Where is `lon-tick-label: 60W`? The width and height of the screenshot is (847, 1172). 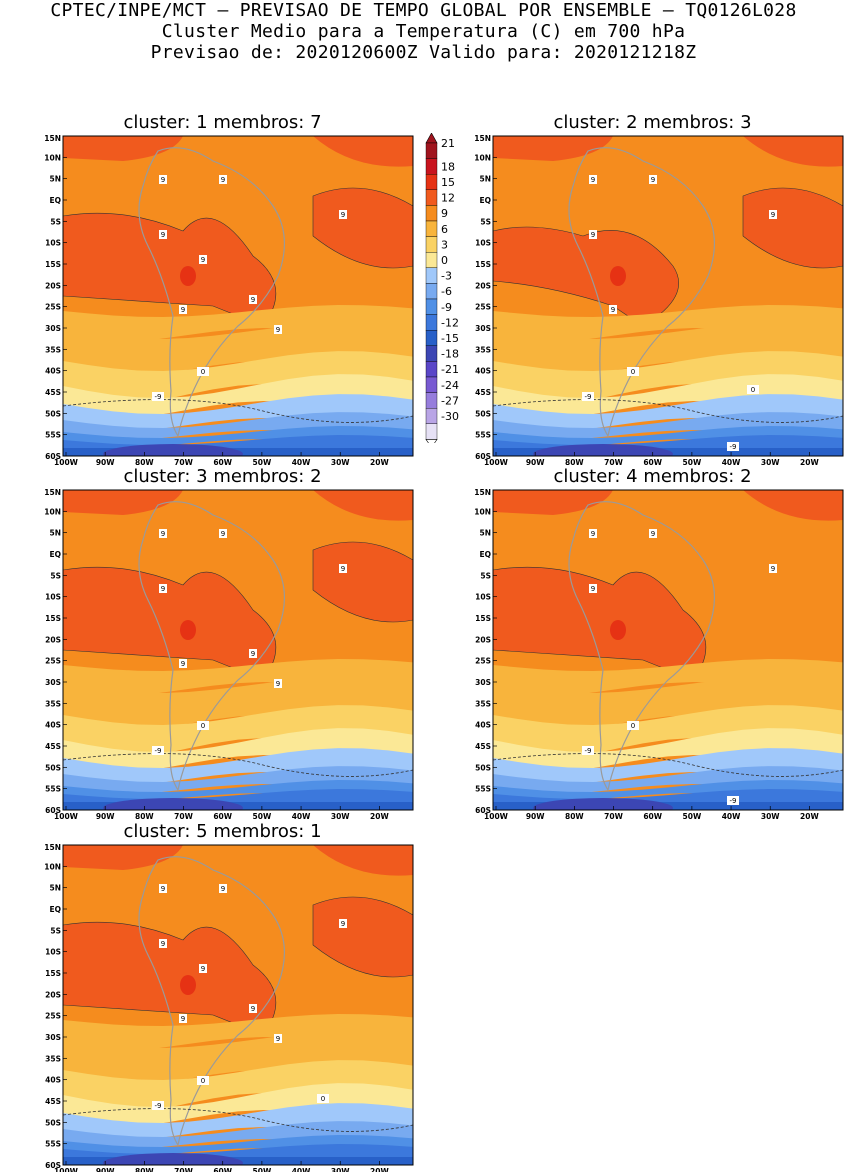
lon-tick-label: 60W is located at coordinates (222, 816).